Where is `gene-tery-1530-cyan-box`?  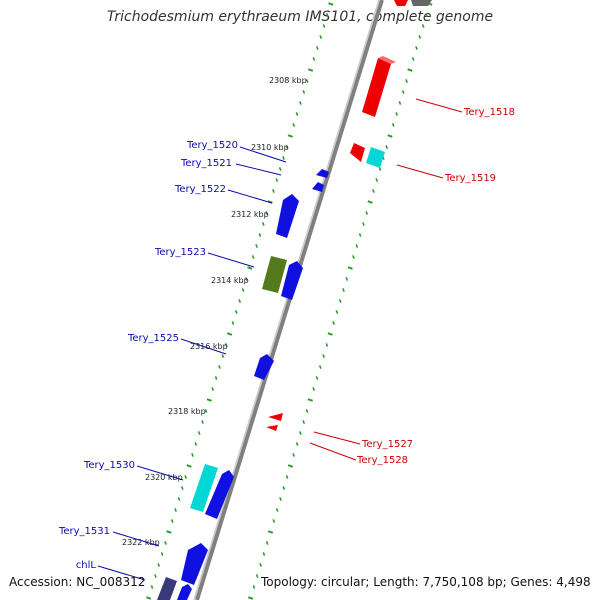 gene-tery-1530-cyan-box is located at coordinates (204, 488).